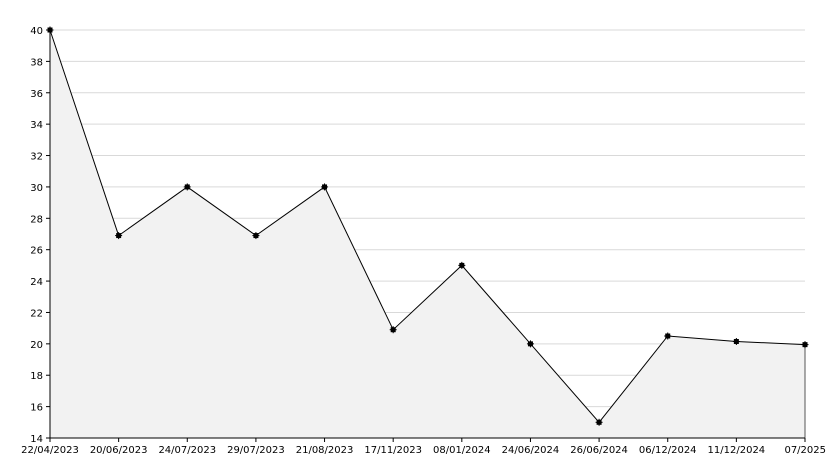 The width and height of the screenshot is (834, 468). I want to click on y-tick-label: 28, so click(36, 219).